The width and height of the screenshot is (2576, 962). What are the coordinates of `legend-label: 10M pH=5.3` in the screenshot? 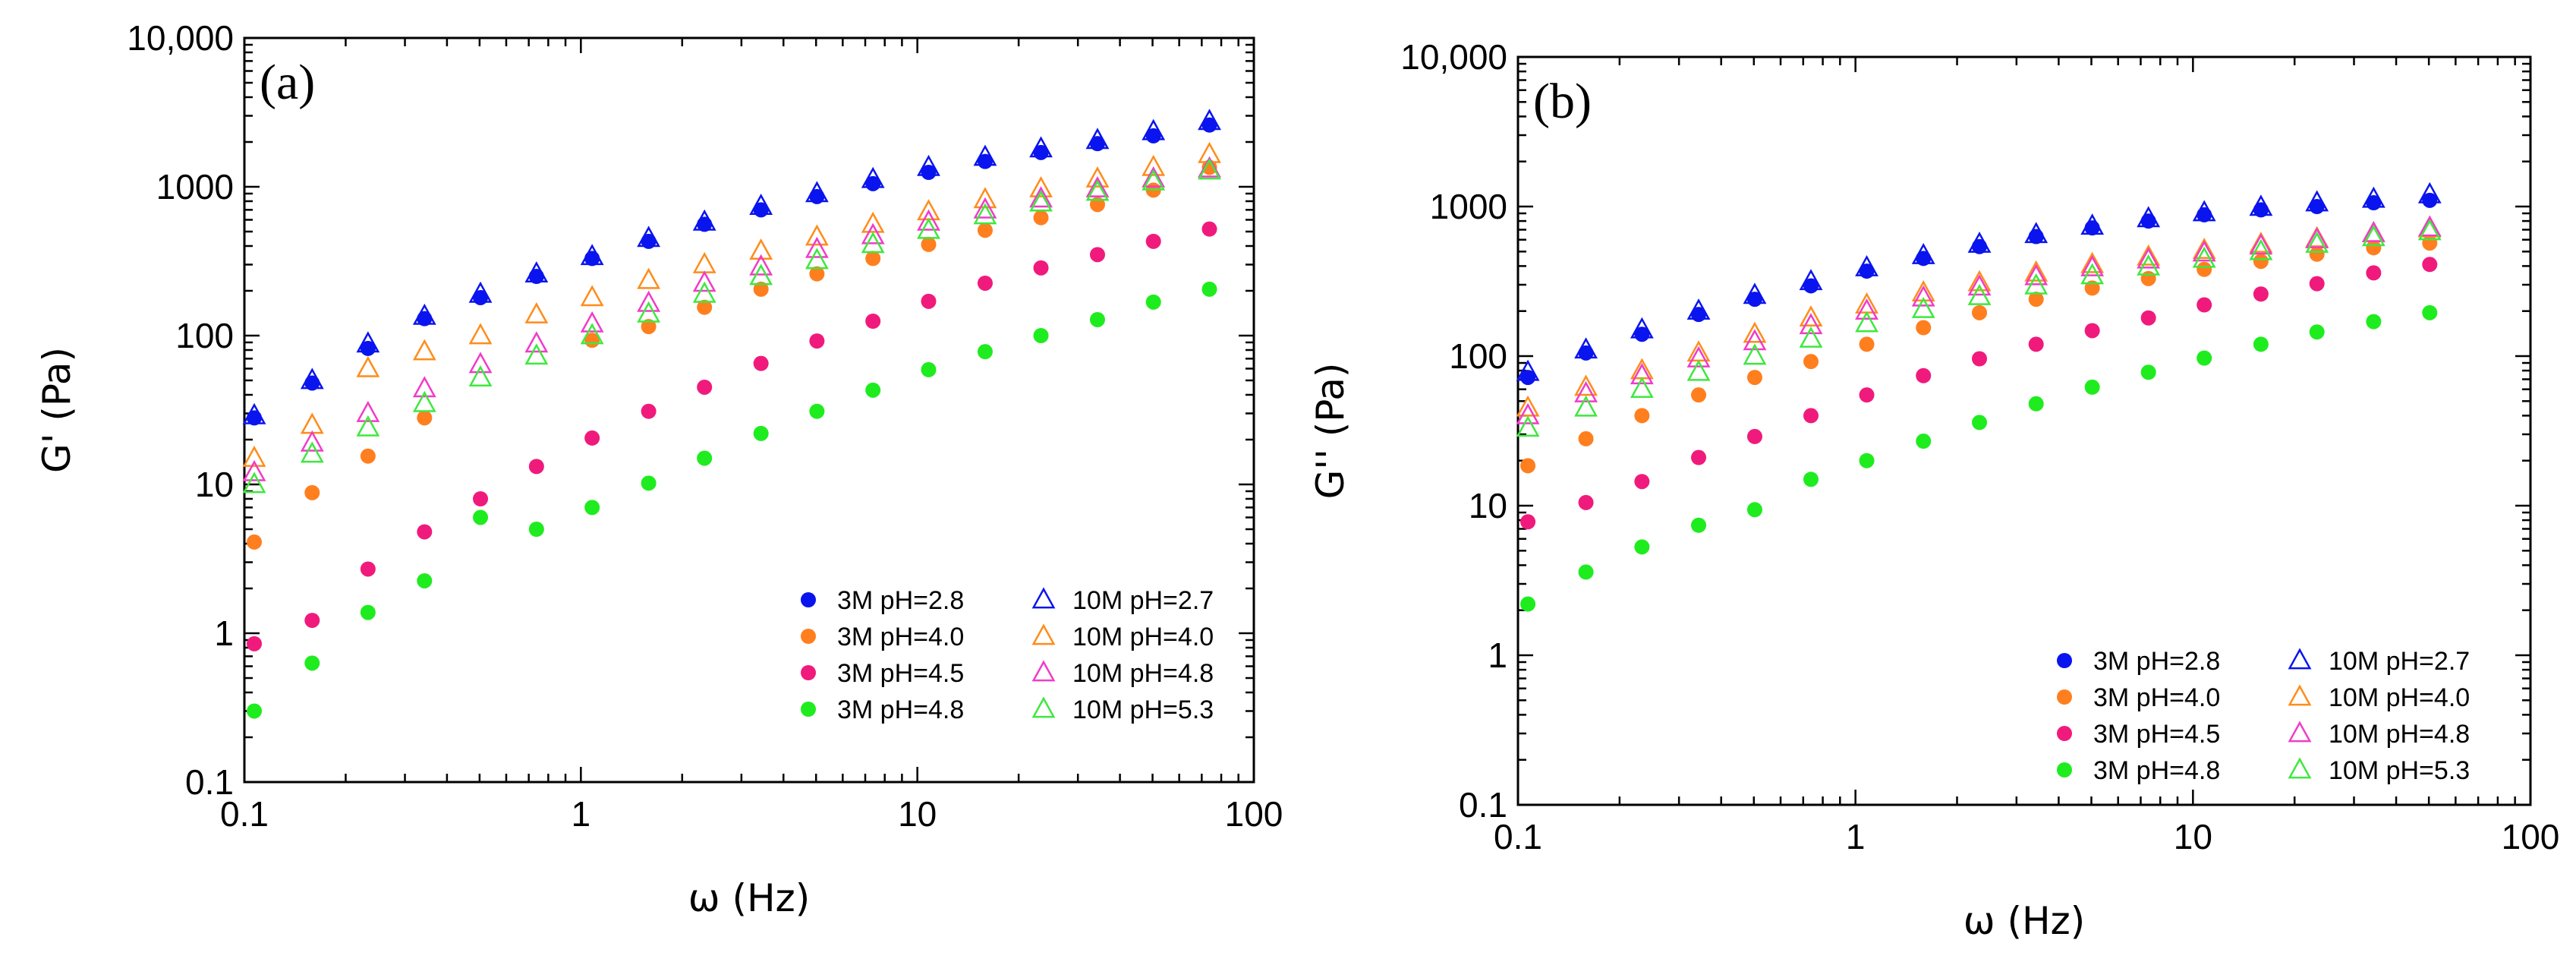 It's located at (1143, 709).